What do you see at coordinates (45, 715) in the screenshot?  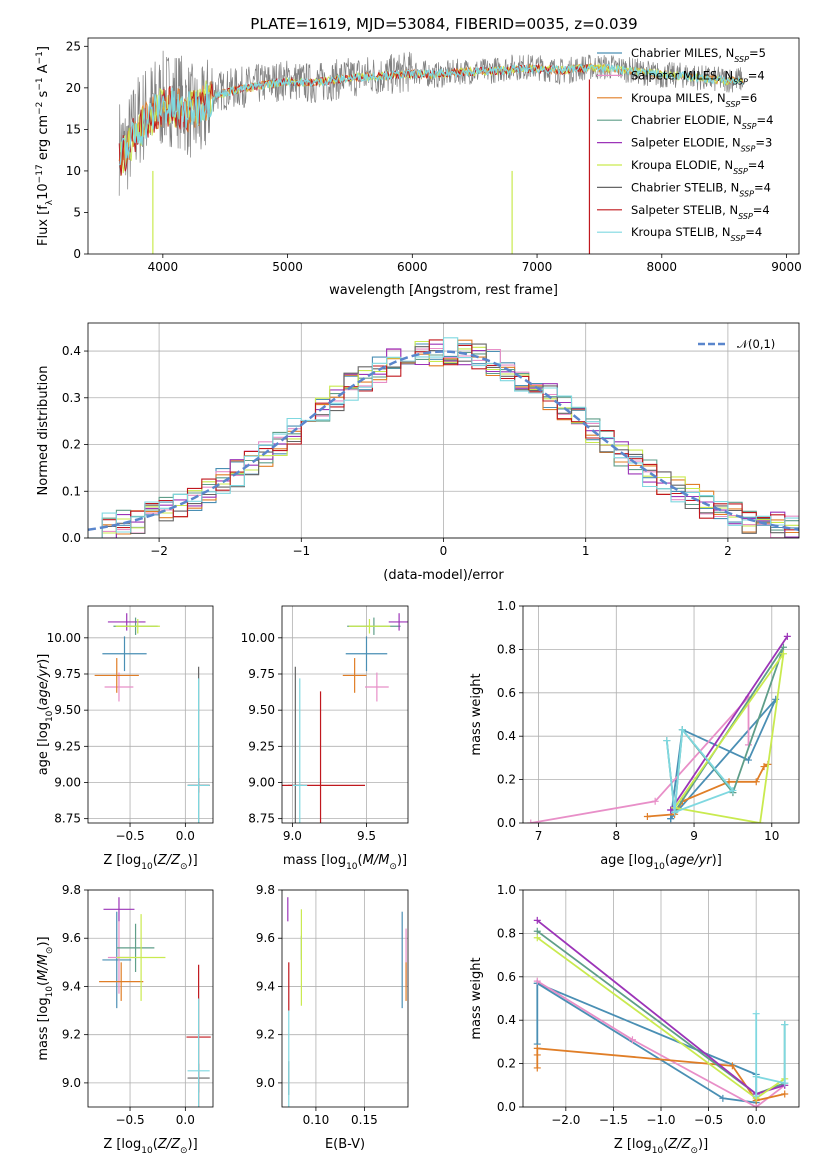 I see `axis-label: age [log10(age/yr)]` at bounding box center [45, 715].